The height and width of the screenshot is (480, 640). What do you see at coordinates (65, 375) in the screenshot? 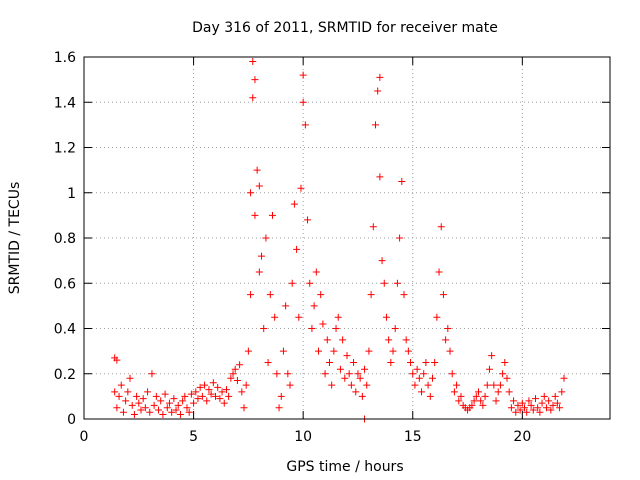
I see `y-tick-label: 0.2` at bounding box center [65, 375].